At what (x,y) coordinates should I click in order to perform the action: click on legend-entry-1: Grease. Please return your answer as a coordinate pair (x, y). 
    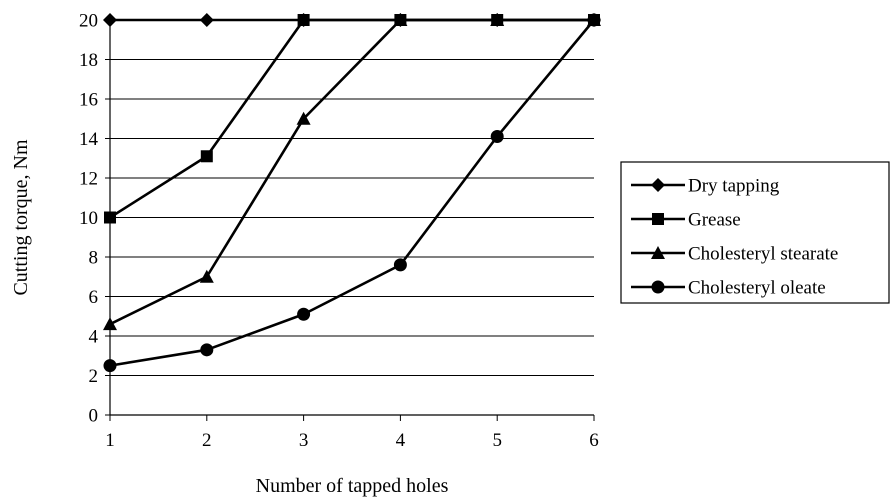
    Looking at the image, I should click on (686, 220).